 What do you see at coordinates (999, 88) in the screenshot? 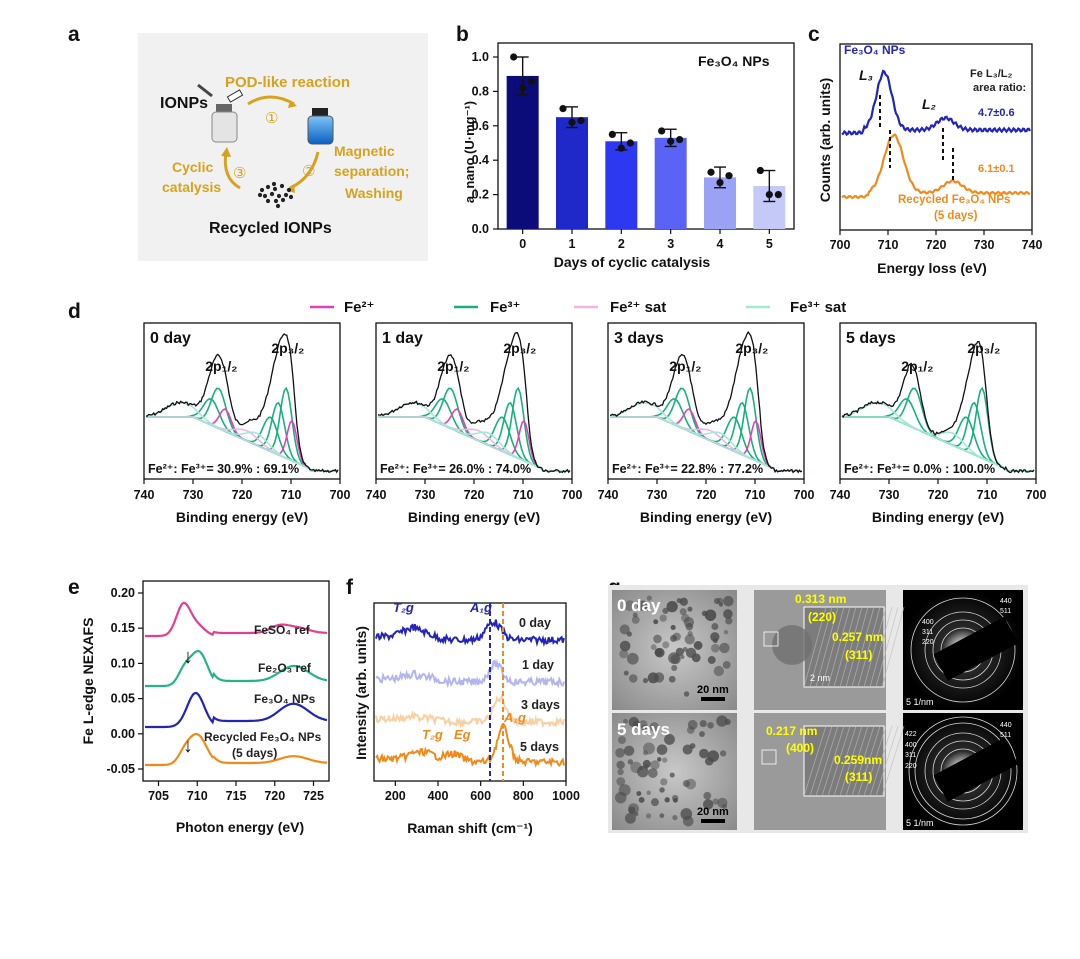
I see `ratio-label-line2: area ratio:` at bounding box center [999, 88].